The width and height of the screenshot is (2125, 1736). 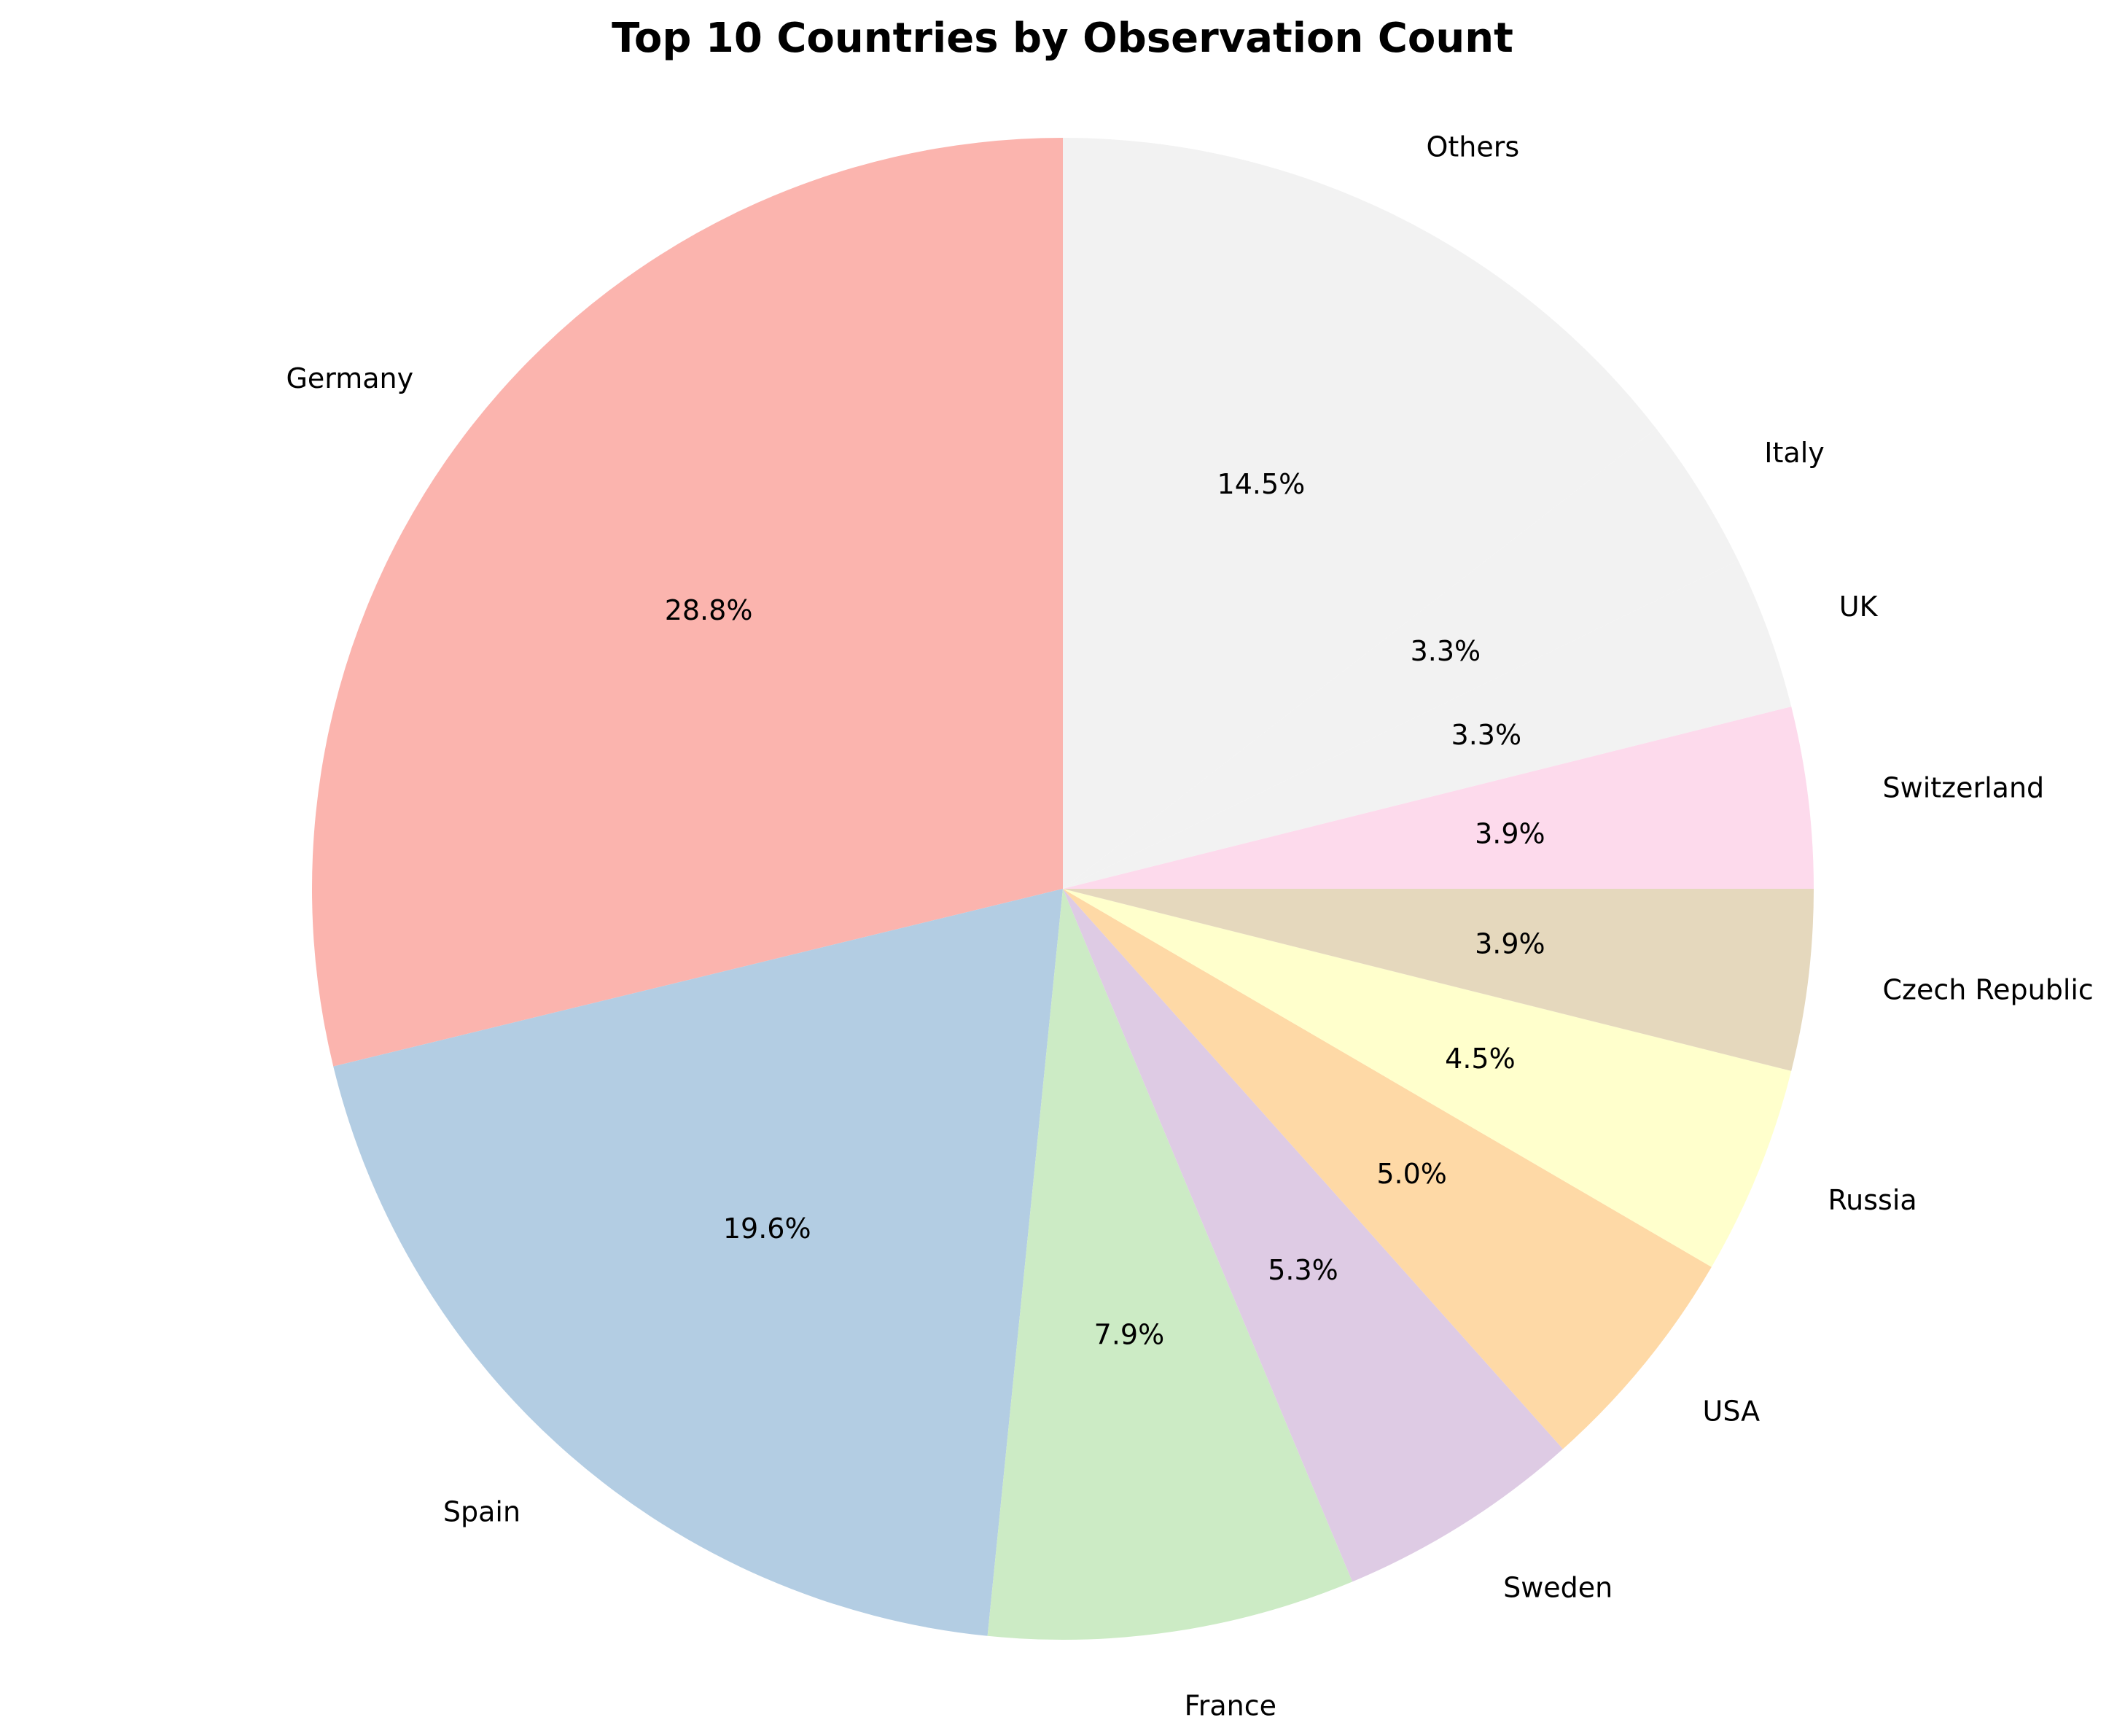 What do you see at coordinates (1510, 944) in the screenshot?
I see `pct-label-czech-republic: 3.9%` at bounding box center [1510, 944].